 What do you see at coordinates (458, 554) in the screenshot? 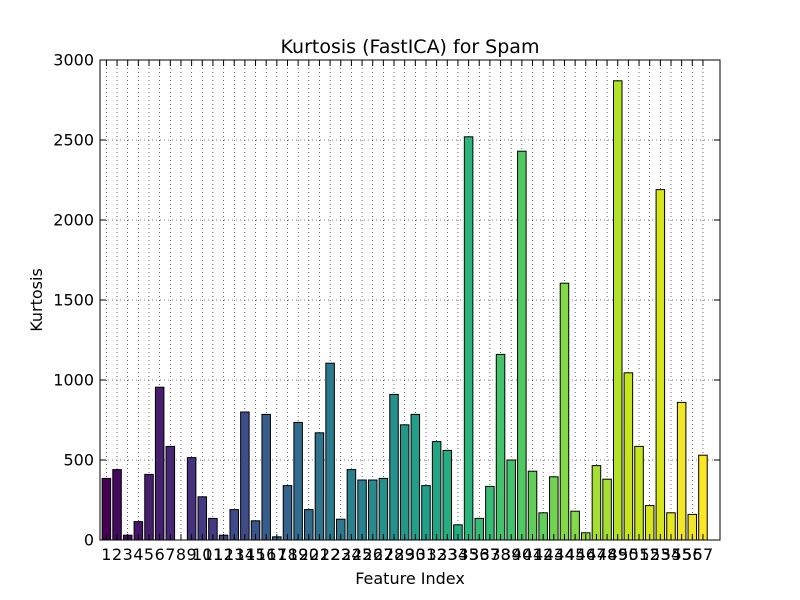
I see `x-tick-label: 34` at bounding box center [458, 554].